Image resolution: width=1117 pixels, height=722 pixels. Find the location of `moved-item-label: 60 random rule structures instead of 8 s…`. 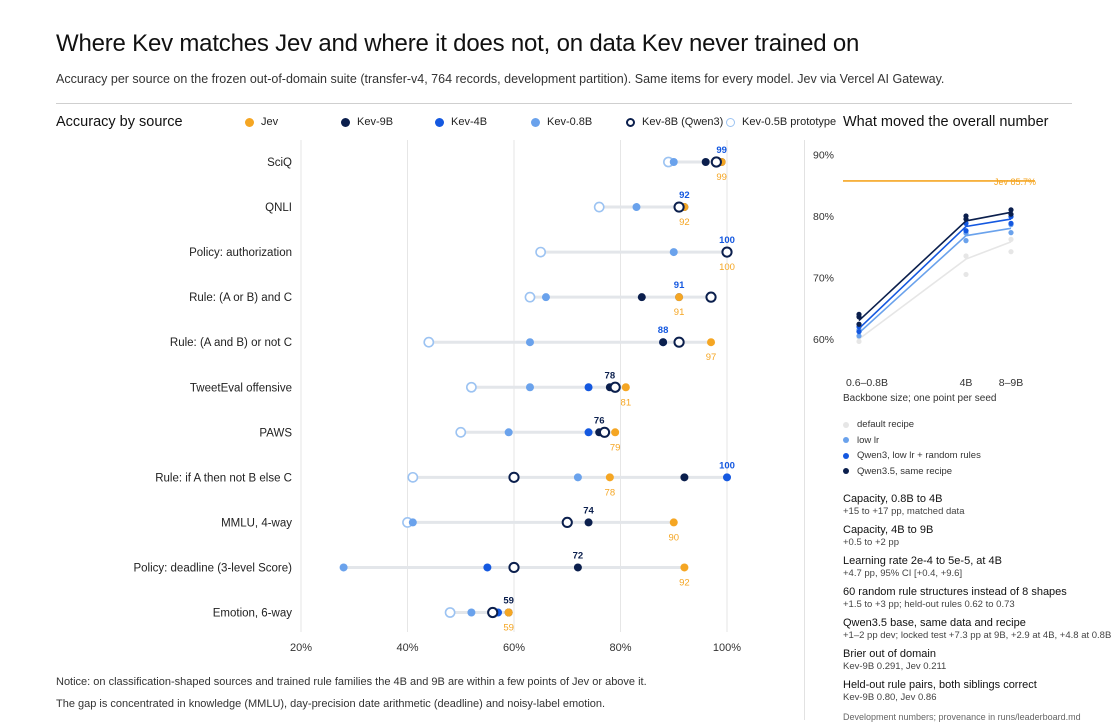

moved-item-label: 60 random rule structures instead of 8 s… is located at coordinates (955, 592).